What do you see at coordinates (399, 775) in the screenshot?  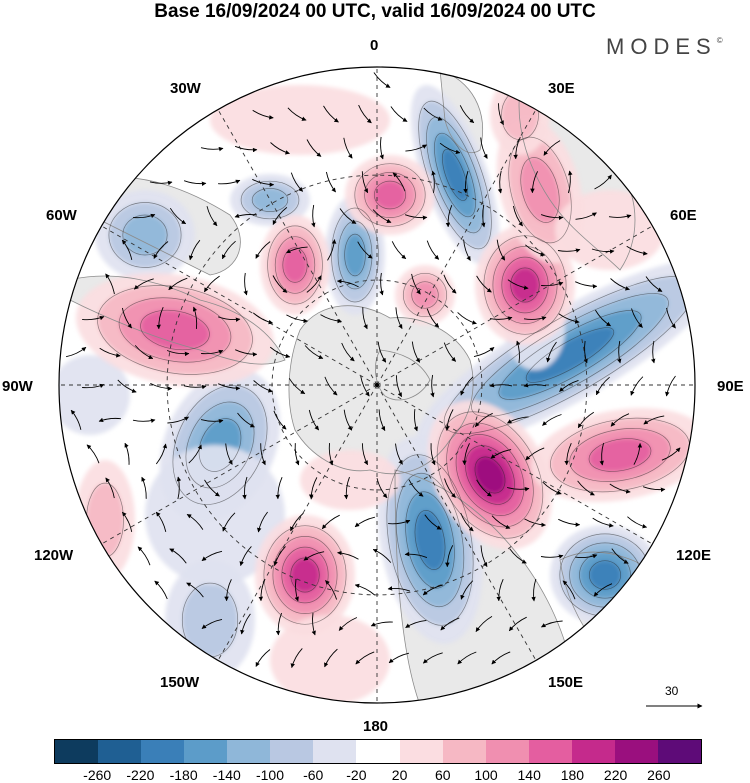 I see `colorbar-tick-label: 20` at bounding box center [399, 775].